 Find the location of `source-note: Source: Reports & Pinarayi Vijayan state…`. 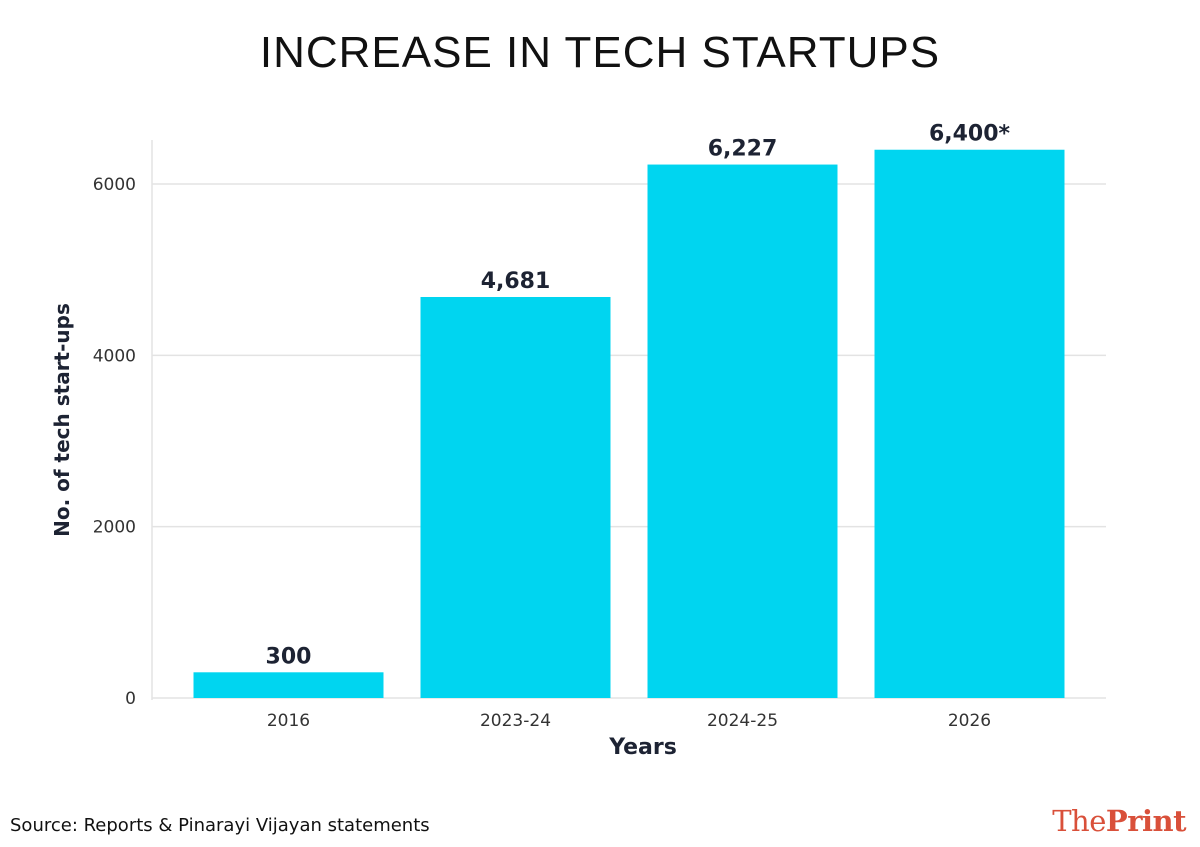

source-note: Source: Reports & Pinarayi Vijayan state… is located at coordinates (220, 825).